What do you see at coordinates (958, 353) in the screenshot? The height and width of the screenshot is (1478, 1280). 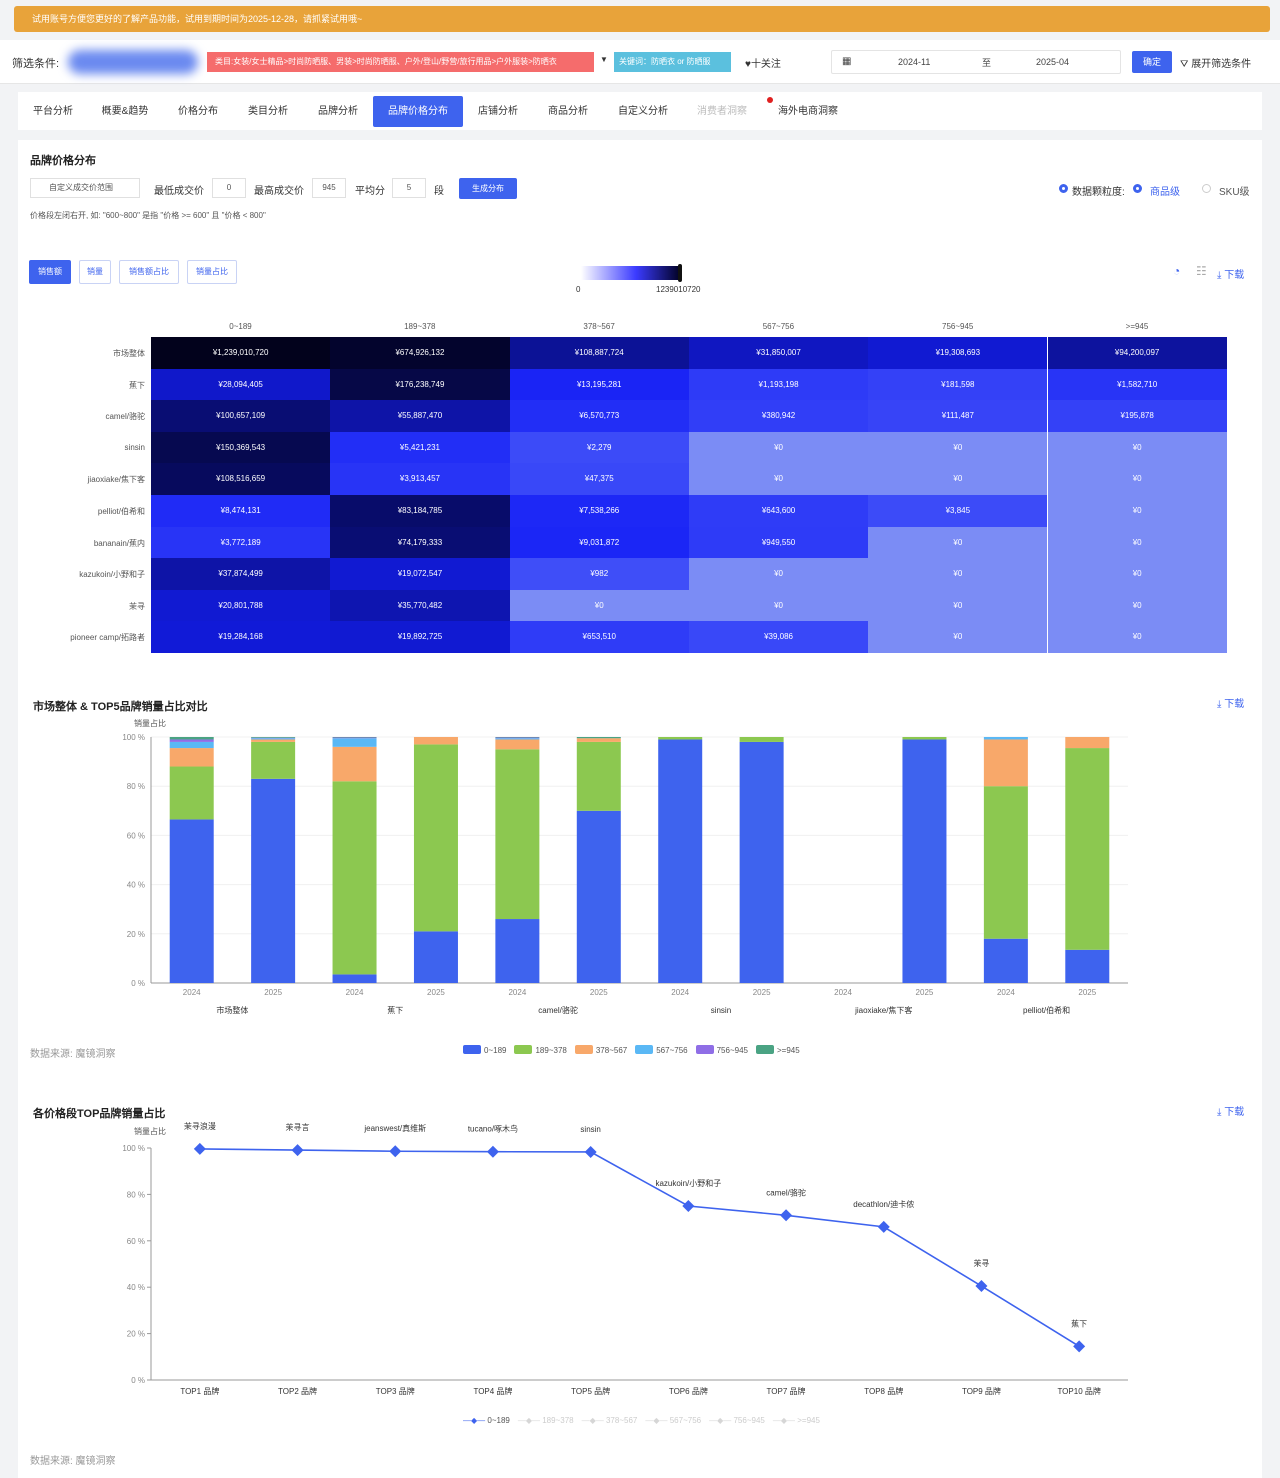 I see `heatmap-cell: ¥19,308,693` at bounding box center [958, 353].